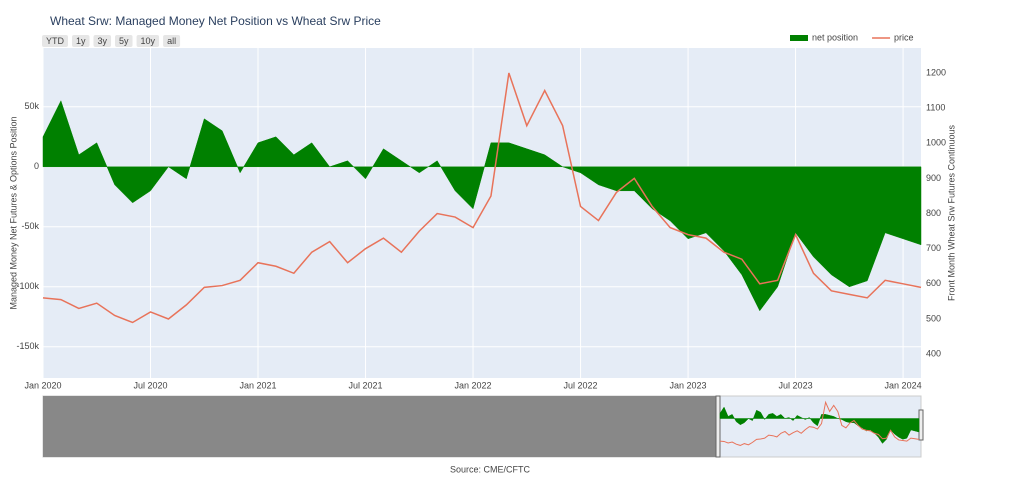  What do you see at coordinates (951, 212) in the screenshot?
I see `y2-axis-title: Front Month Wheat Srw Futures Continuous` at bounding box center [951, 212].